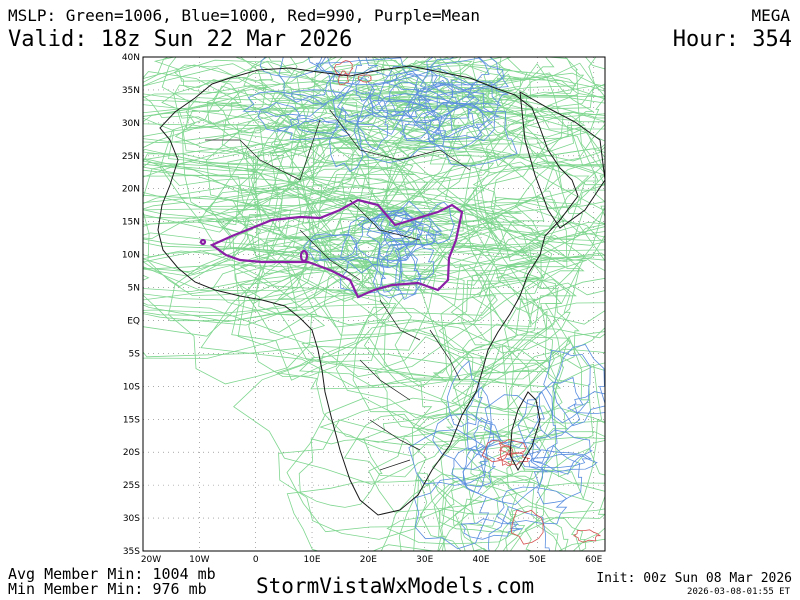 The height and width of the screenshot is (600, 800). What do you see at coordinates (537, 560) in the screenshot?
I see `lon-label: 50E` at bounding box center [537, 560].